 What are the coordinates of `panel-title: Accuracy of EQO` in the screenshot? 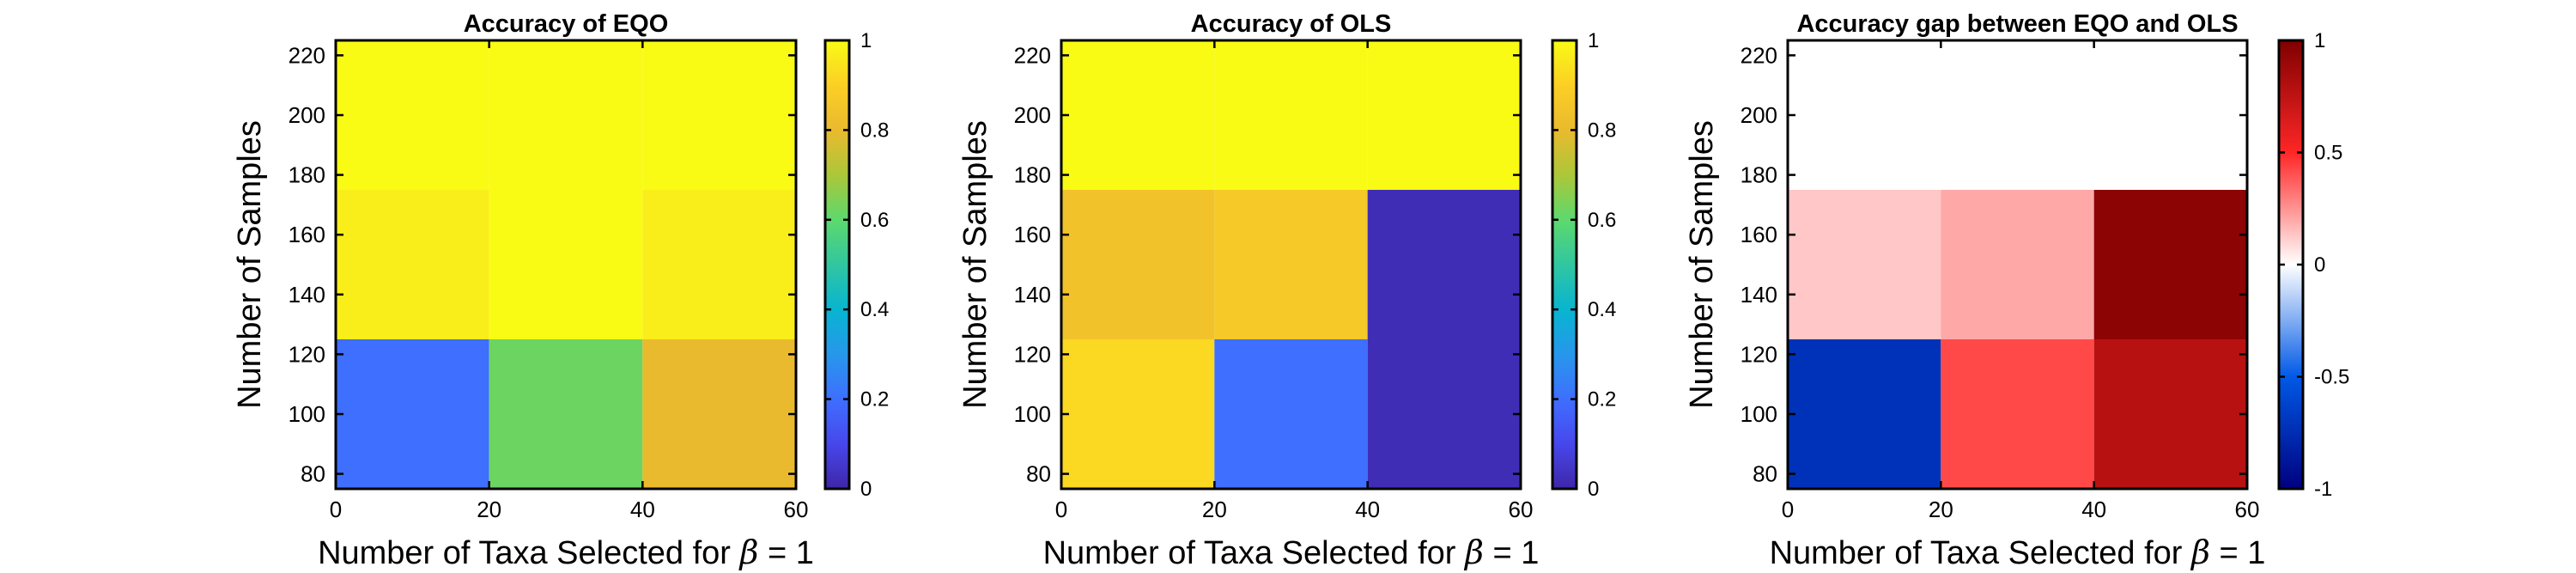 It's located at (566, 24).